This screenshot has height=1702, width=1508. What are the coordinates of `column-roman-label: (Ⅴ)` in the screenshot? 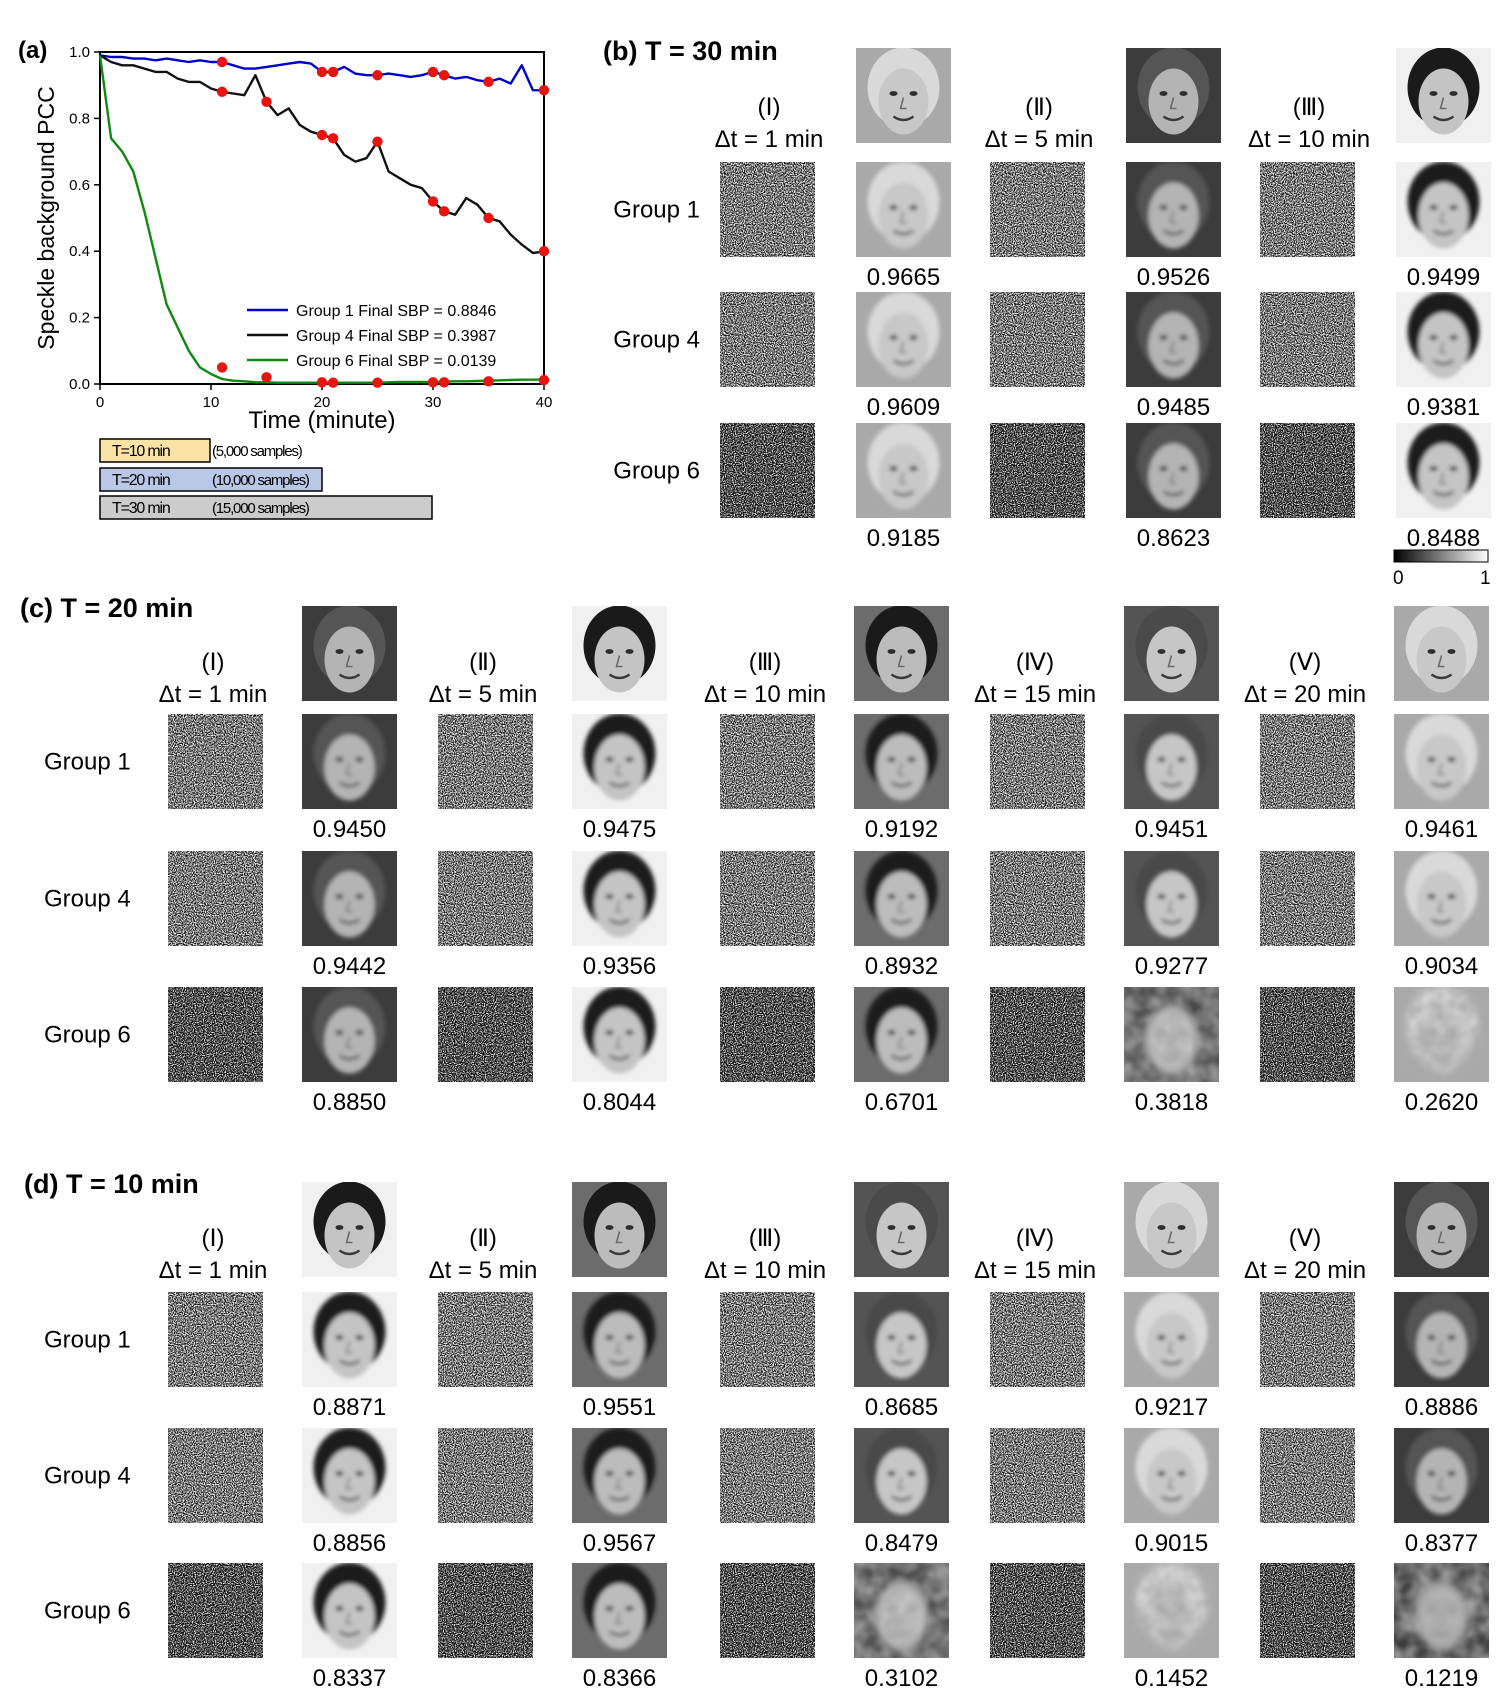 It's located at (1305, 662).